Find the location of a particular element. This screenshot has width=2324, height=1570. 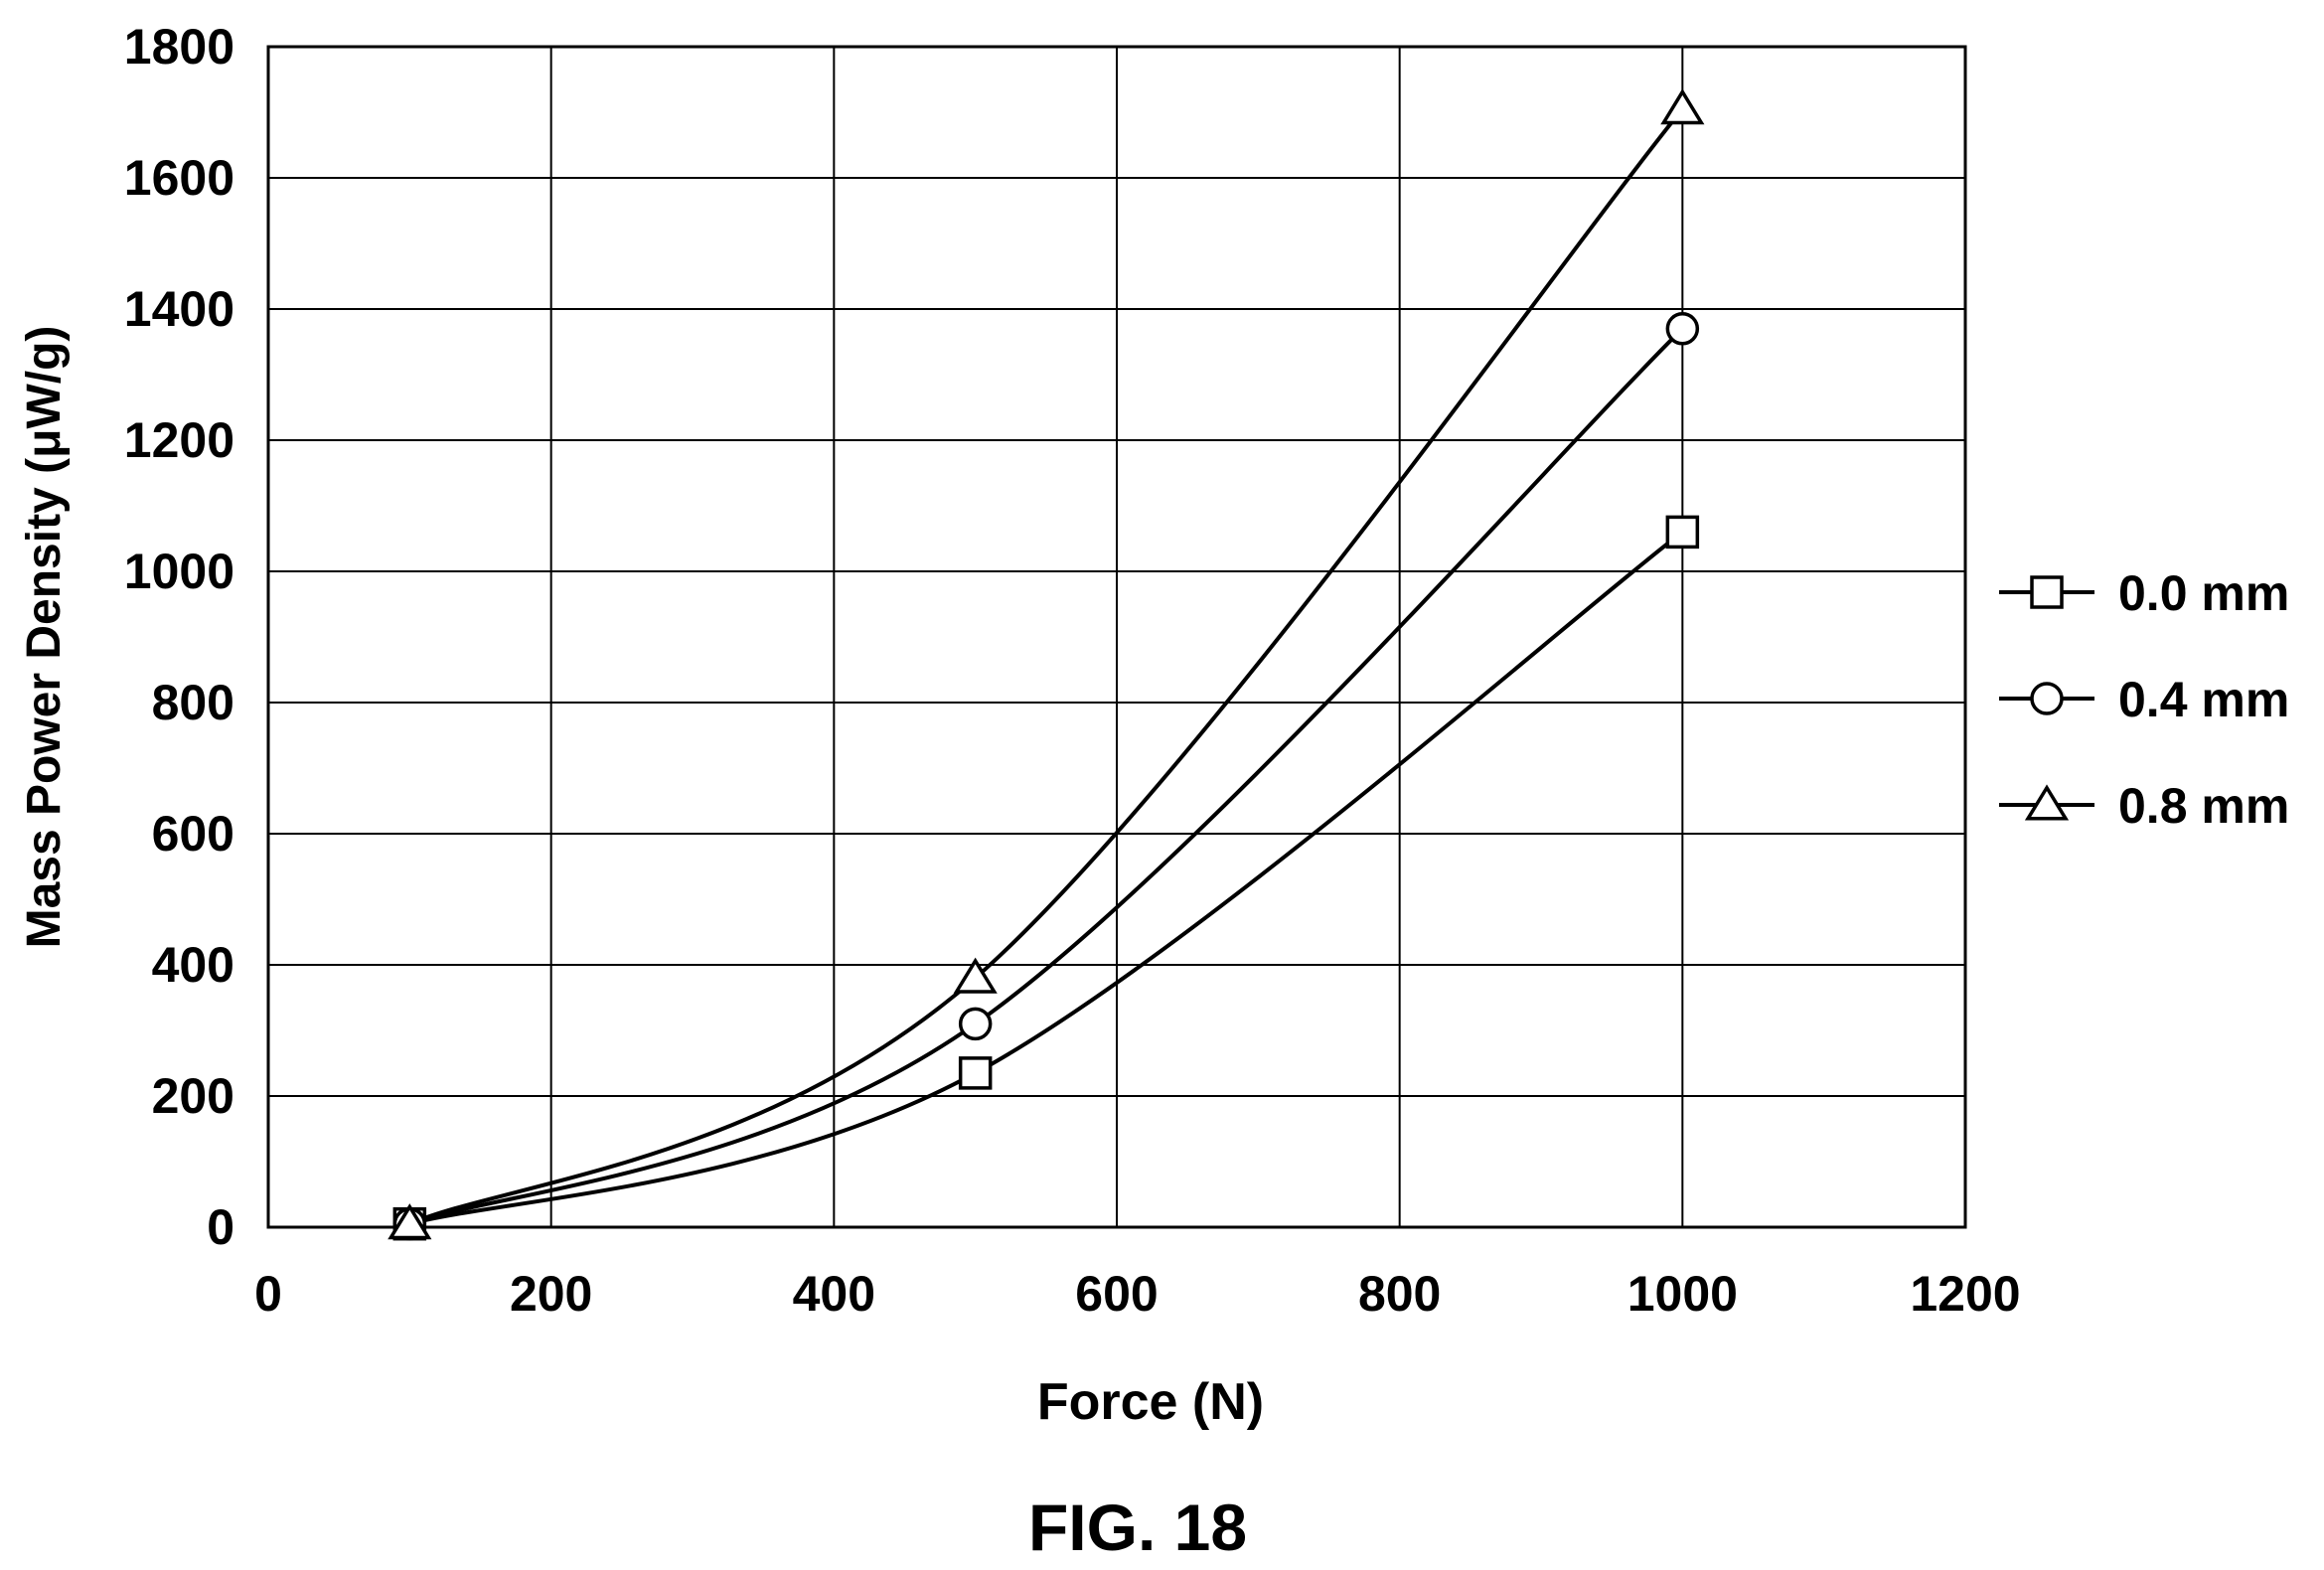

y-tick-label: 400 is located at coordinates (193, 965).